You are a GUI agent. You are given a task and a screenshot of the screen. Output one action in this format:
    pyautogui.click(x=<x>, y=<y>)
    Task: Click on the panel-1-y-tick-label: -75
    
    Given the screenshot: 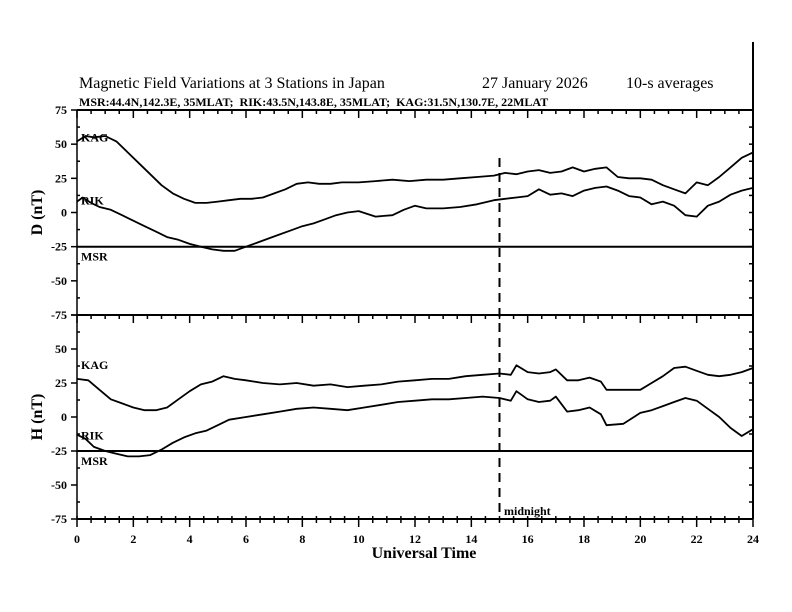 What is the action you would take?
    pyautogui.click(x=59, y=519)
    